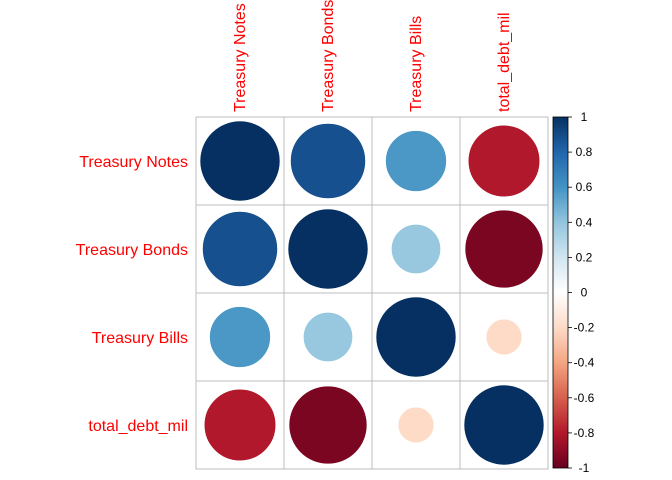 The width and height of the screenshot is (672, 480). What do you see at coordinates (584, 222) in the screenshot?
I see `colorbar-tick-label: 0.4` at bounding box center [584, 222].